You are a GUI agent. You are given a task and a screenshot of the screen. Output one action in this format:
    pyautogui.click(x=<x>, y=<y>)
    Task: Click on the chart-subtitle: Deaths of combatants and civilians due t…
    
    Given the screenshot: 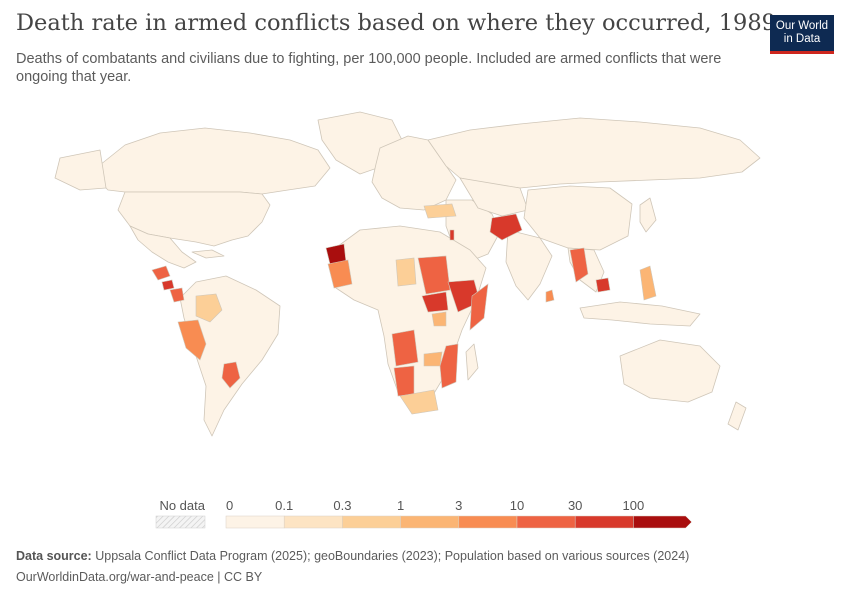 What is the action you would take?
    pyautogui.click(x=369, y=68)
    